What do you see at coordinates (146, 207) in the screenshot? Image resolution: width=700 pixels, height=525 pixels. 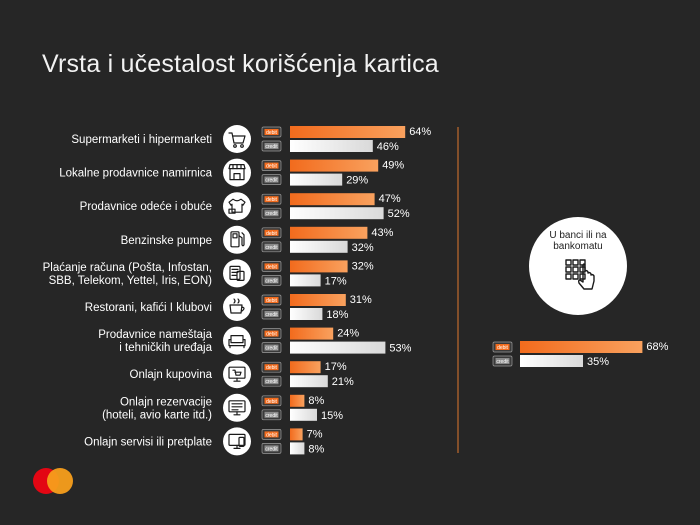 I see `category-label: Prodavnice odeće i obuće` at bounding box center [146, 207].